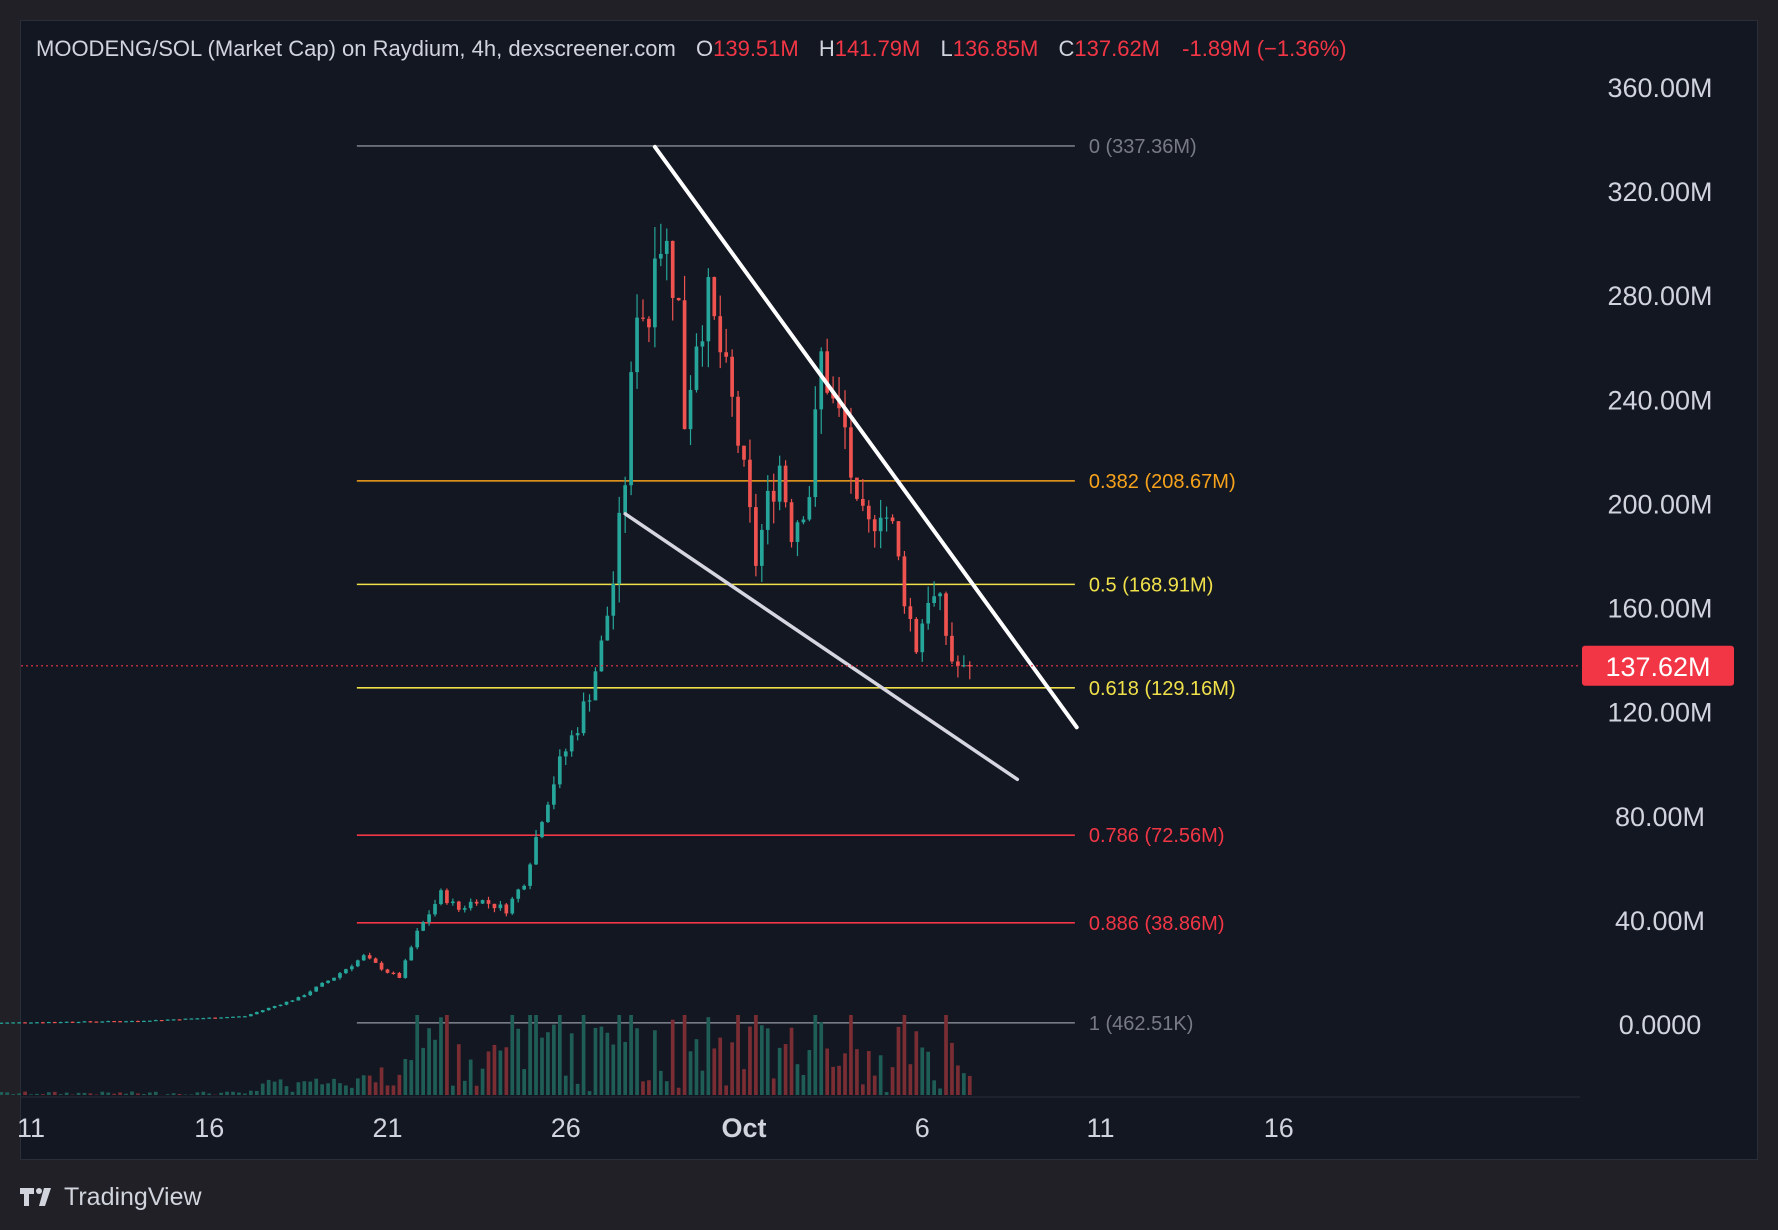 Image resolution: width=1778 pixels, height=1230 pixels. What do you see at coordinates (743, 1128) in the screenshot?
I see `x-tick-label: Oct` at bounding box center [743, 1128].